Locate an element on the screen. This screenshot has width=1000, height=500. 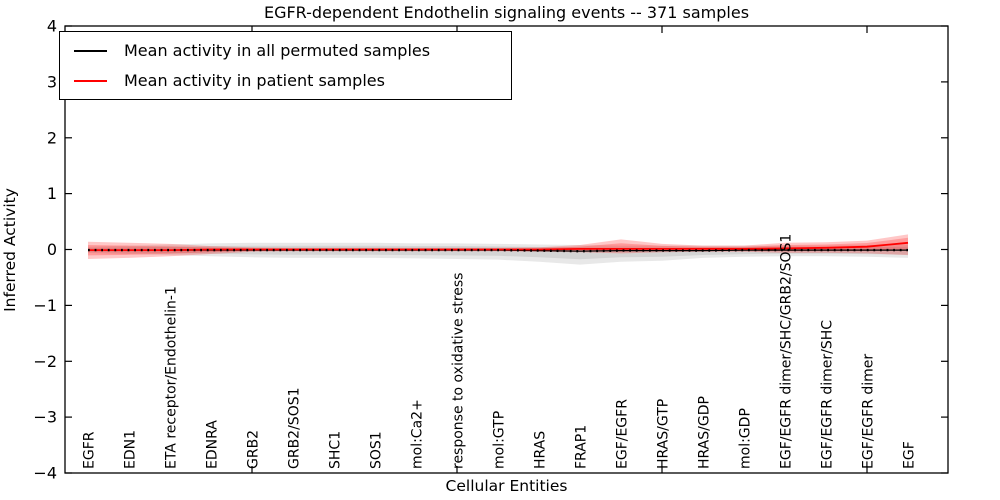
category-label-ednra: EDNRA is located at coordinates (213, 444).